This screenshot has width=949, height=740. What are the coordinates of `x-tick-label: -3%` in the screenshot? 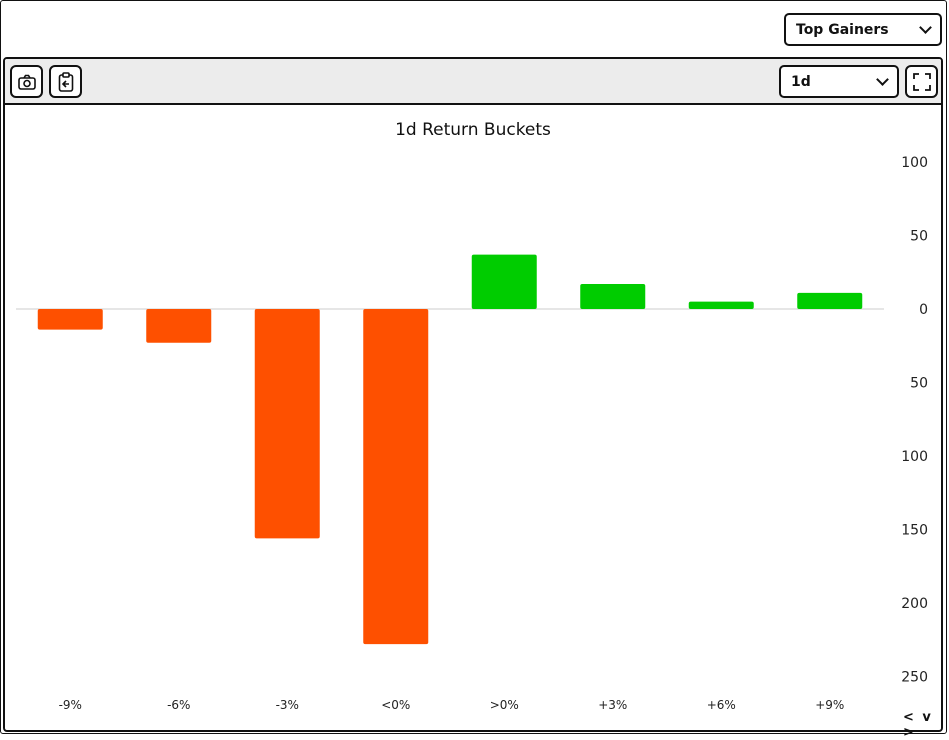 It's located at (287, 705).